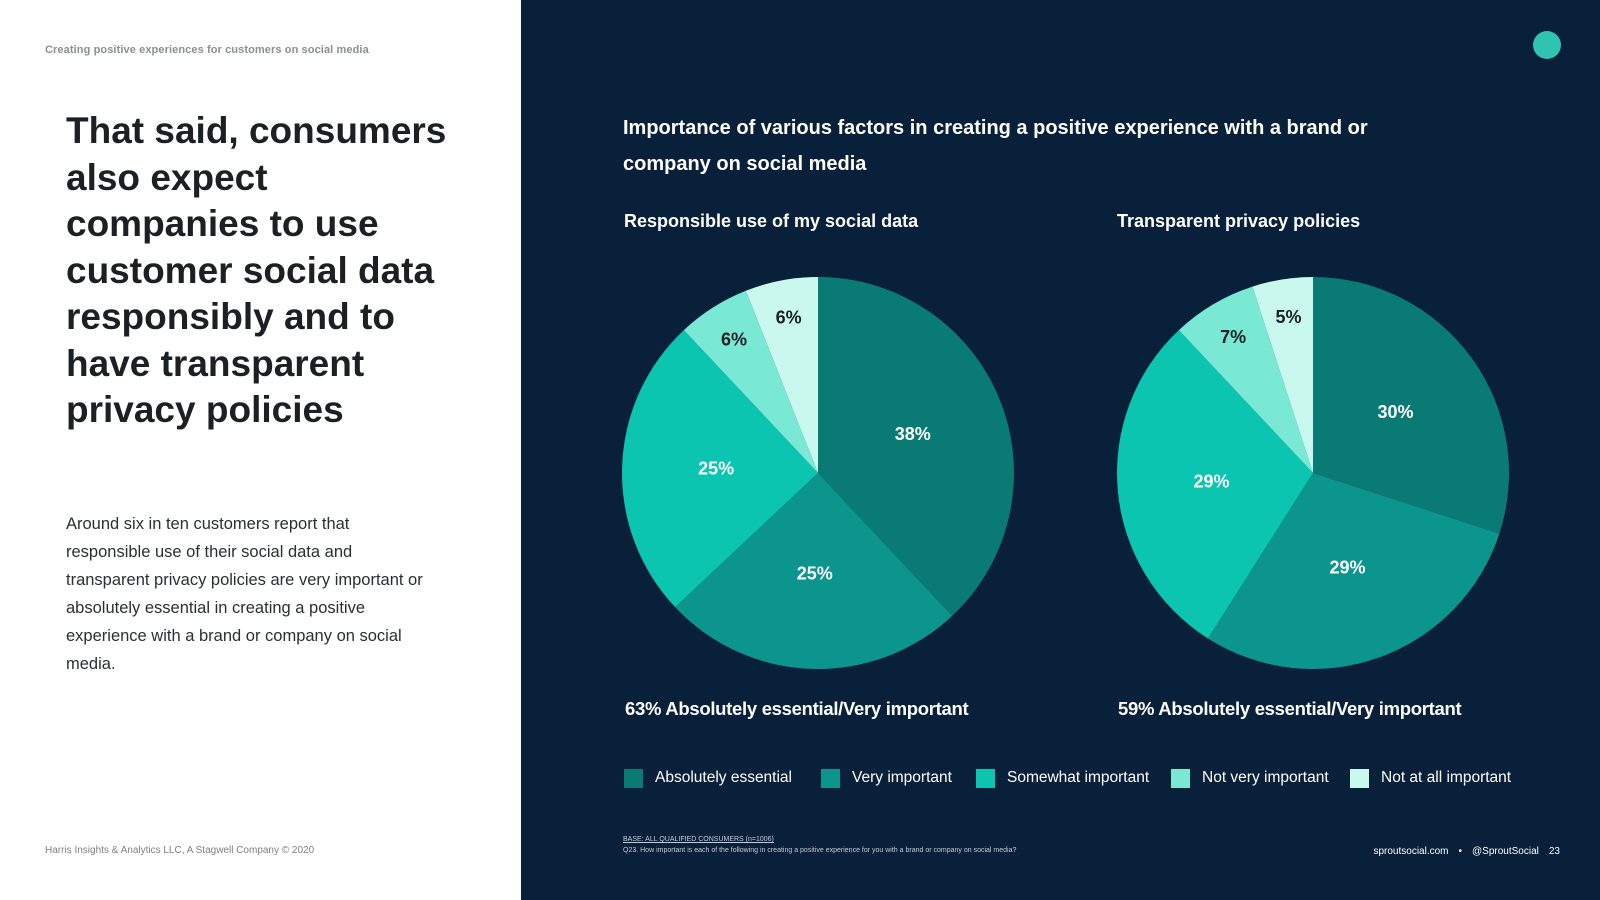 The image size is (1600, 900). Describe the element at coordinates (814, 571) in the screenshot. I see `pie-slice-1-very-important` at that location.